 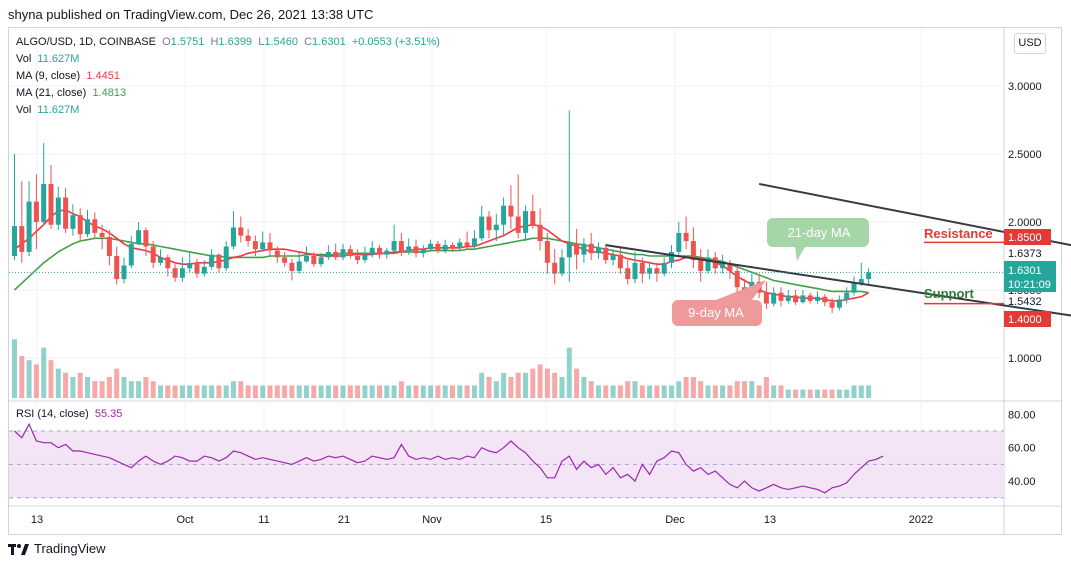 What do you see at coordinates (71, 93) in the screenshot?
I see `legend-ma21: MA (21, close) 1.4813` at bounding box center [71, 93].